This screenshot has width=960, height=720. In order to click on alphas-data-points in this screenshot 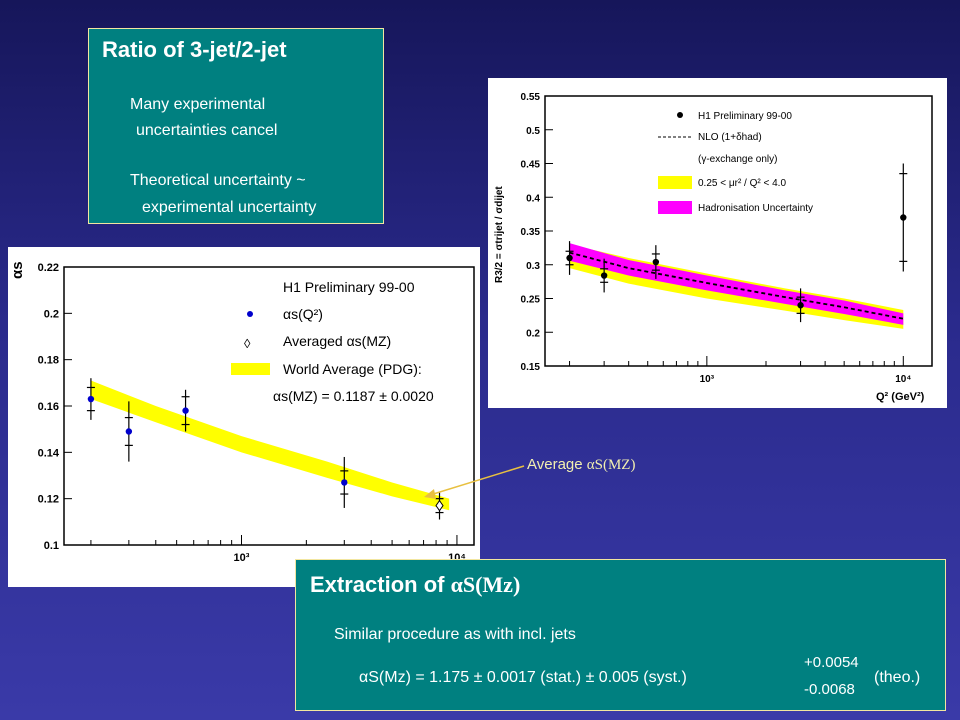, I will do `click(265, 449)`.